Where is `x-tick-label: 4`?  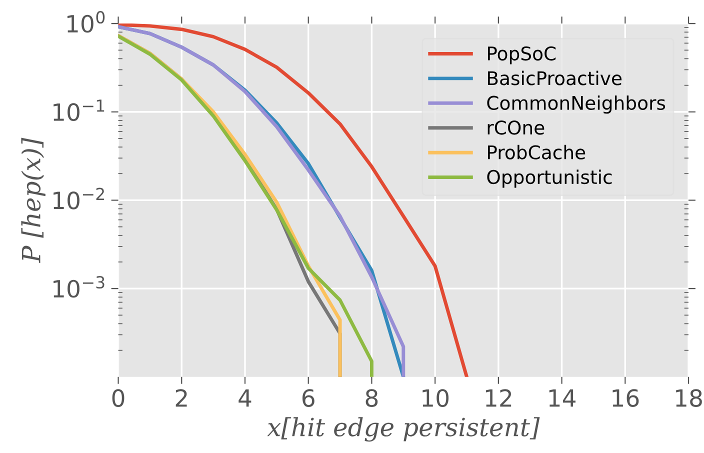 x-tick-label: 4 is located at coordinates (245, 398).